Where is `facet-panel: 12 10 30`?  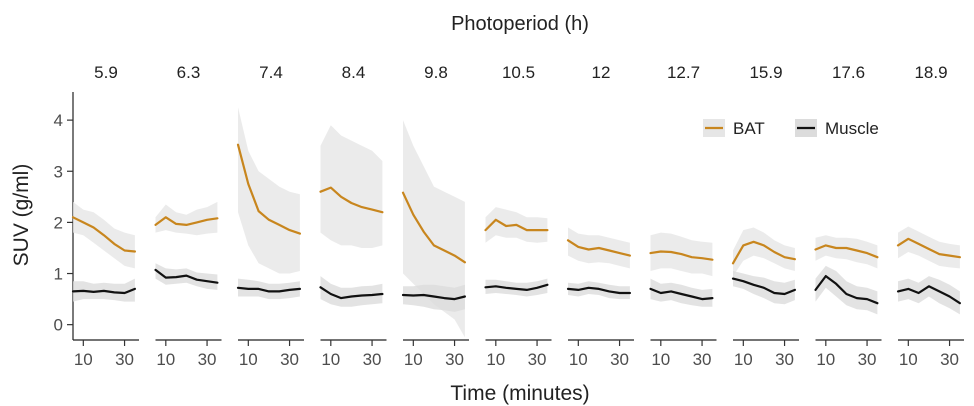 facet-panel: 12 10 30 is located at coordinates (600, 216).